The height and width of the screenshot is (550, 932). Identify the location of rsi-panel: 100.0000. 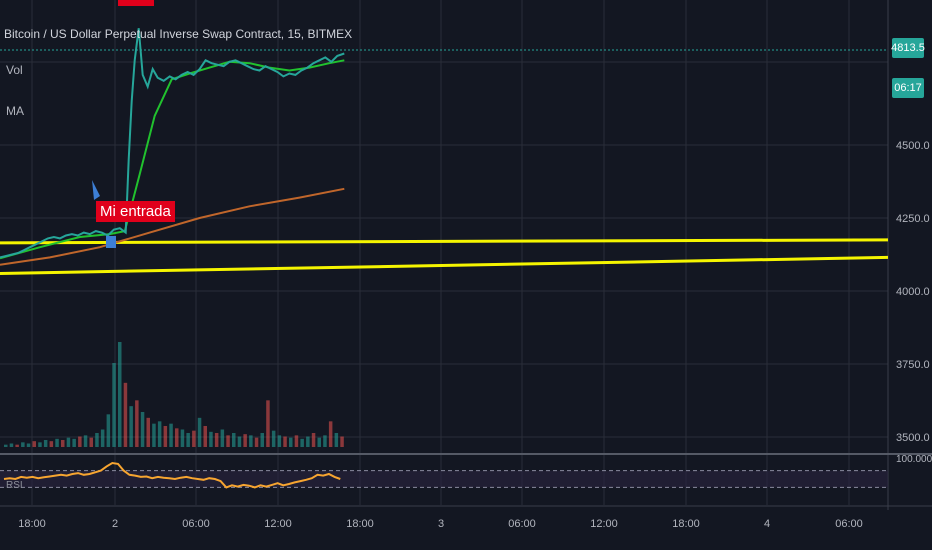
(466, 471).